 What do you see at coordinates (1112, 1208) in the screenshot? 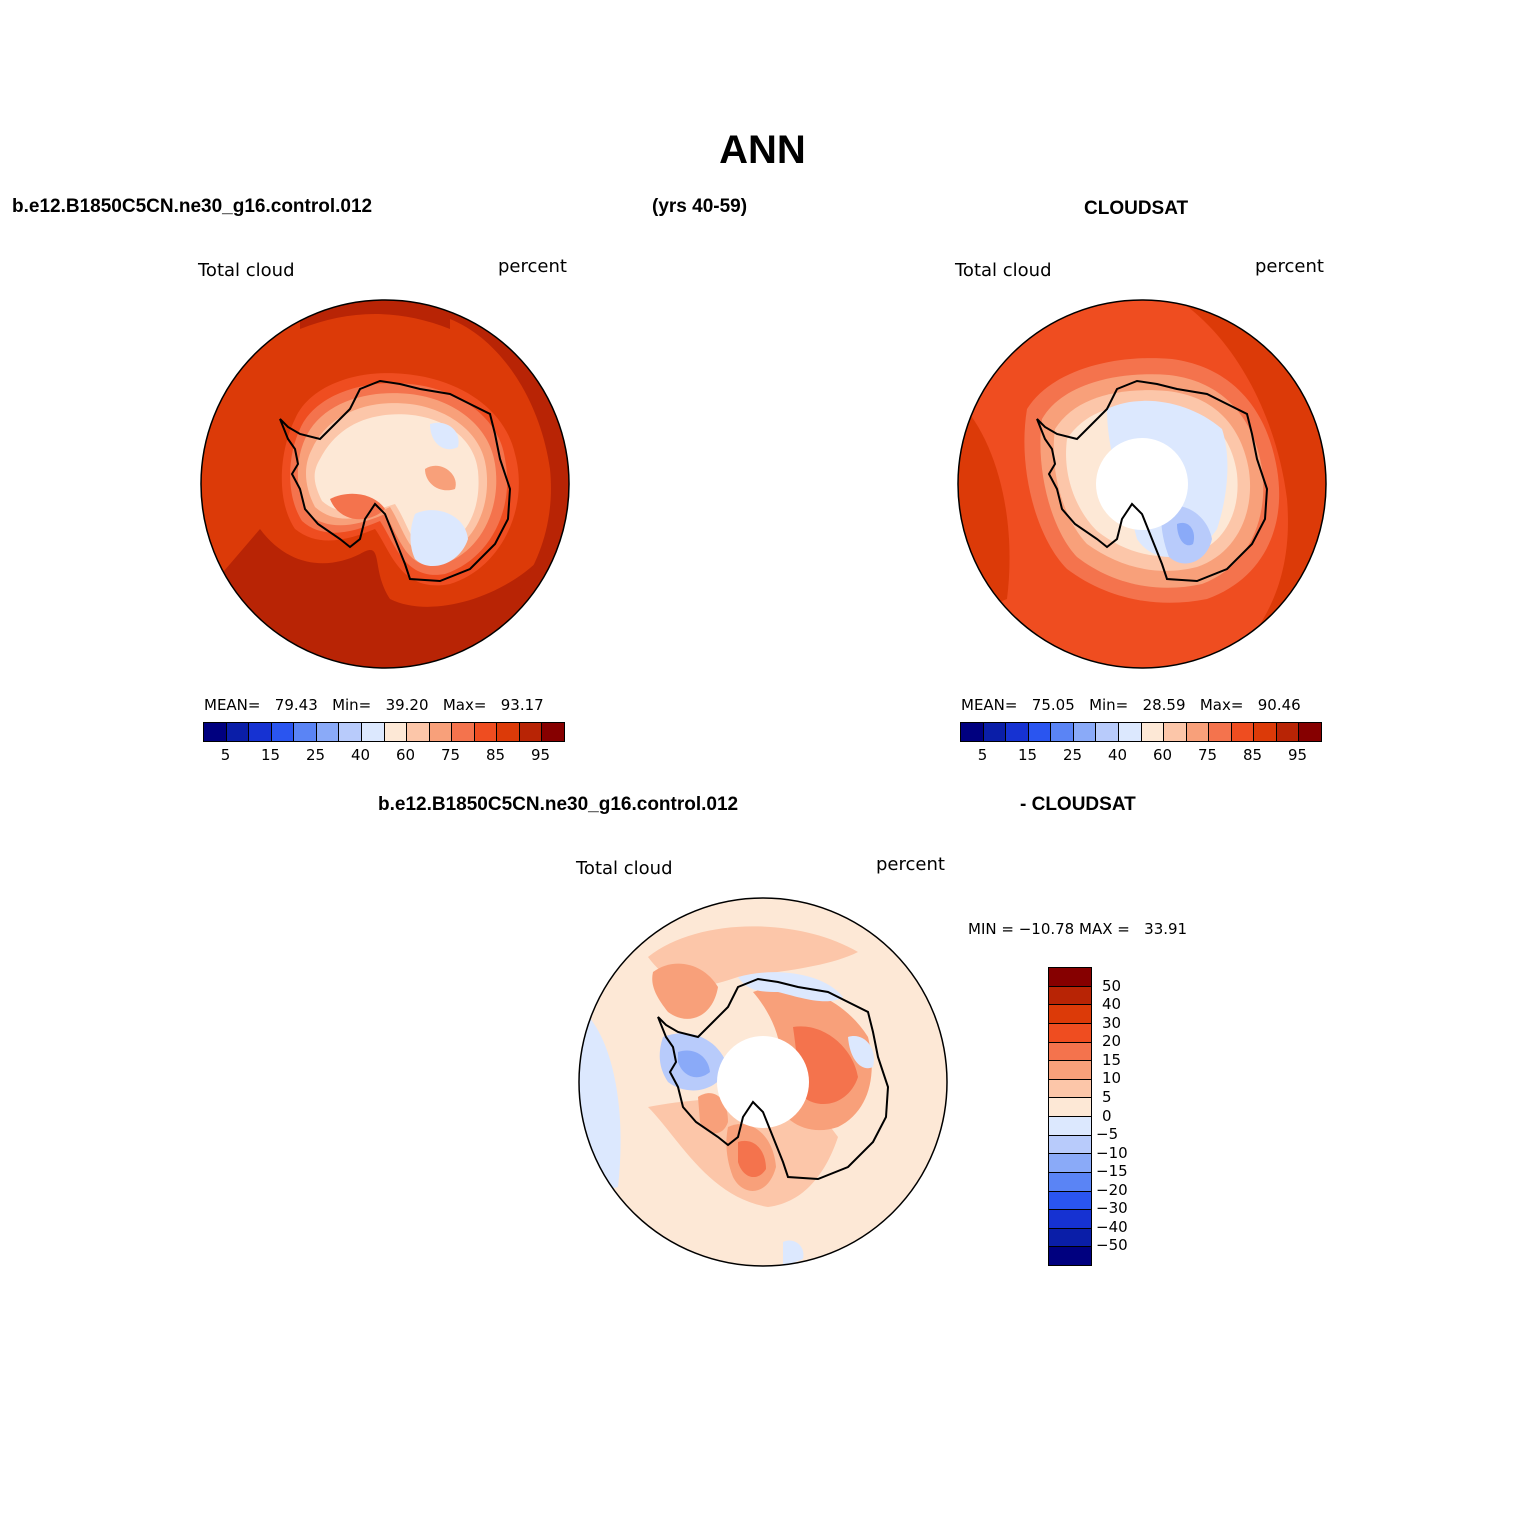
I see `diff-colorbar-tick: −30` at bounding box center [1112, 1208].